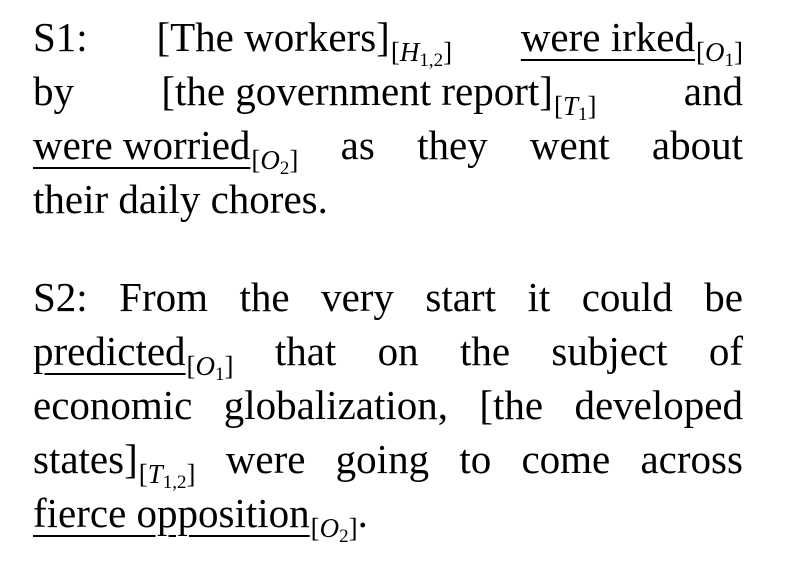 The image size is (788, 568). Describe the element at coordinates (180, 199) in the screenshot. I see `s1-tail: their daily chores.` at that location.